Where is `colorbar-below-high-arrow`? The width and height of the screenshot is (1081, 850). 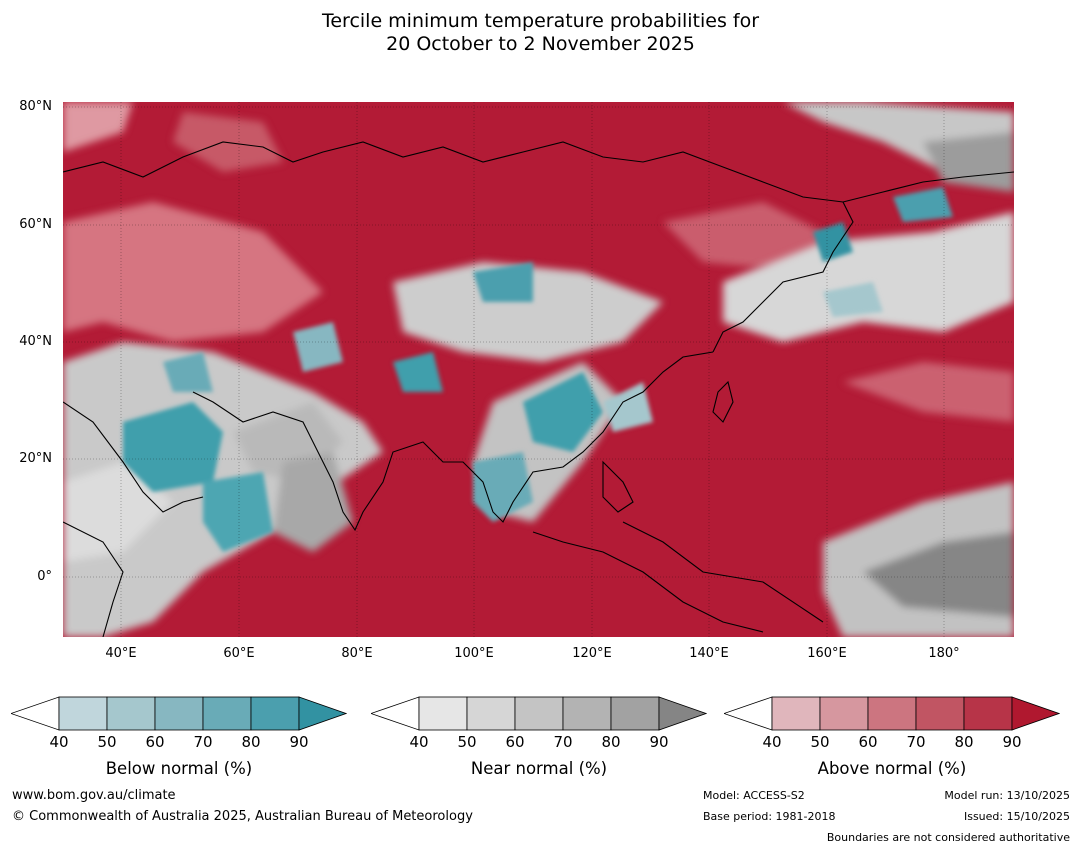 colorbar-below-high-arrow is located at coordinates (322, 713).